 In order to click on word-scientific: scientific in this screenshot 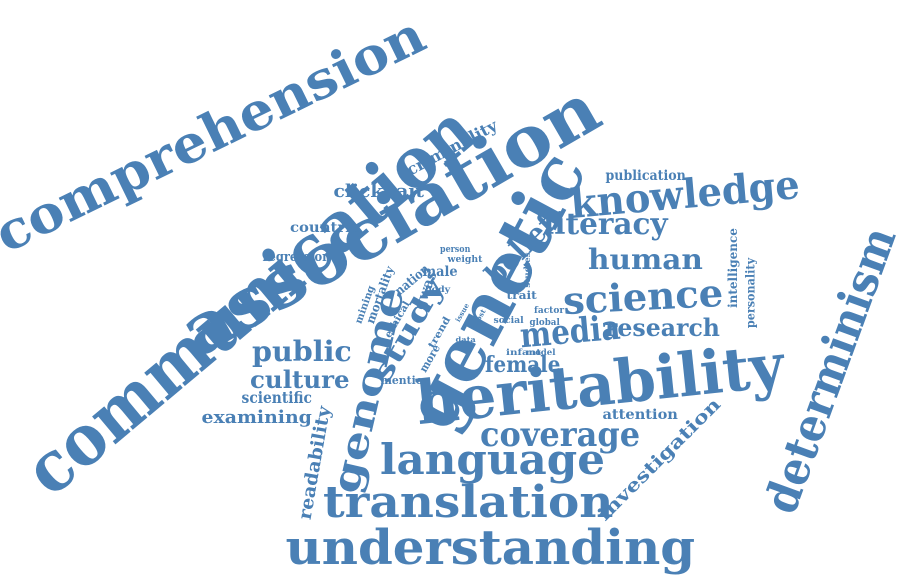, I will do `click(276, 397)`.